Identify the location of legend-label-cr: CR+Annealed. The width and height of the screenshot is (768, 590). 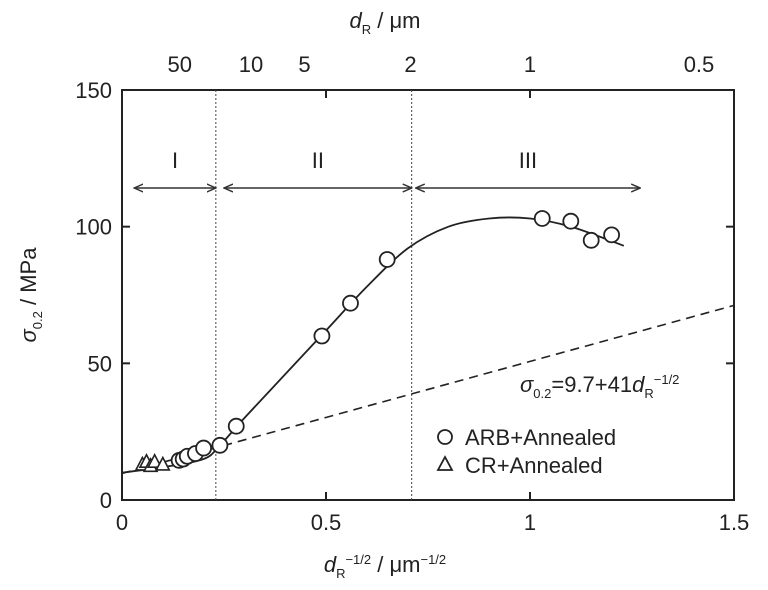
(534, 465).